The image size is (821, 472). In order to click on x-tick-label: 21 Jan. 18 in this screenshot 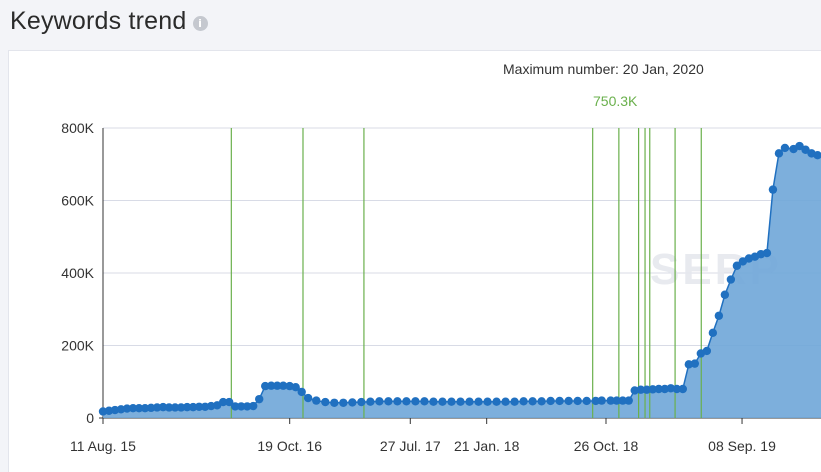, I will do `click(487, 446)`.